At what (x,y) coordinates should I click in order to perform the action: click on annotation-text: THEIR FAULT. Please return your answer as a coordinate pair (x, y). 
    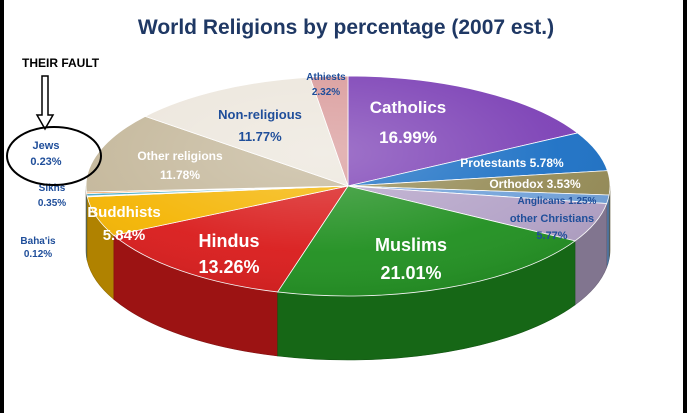
    Looking at the image, I should click on (61, 63).